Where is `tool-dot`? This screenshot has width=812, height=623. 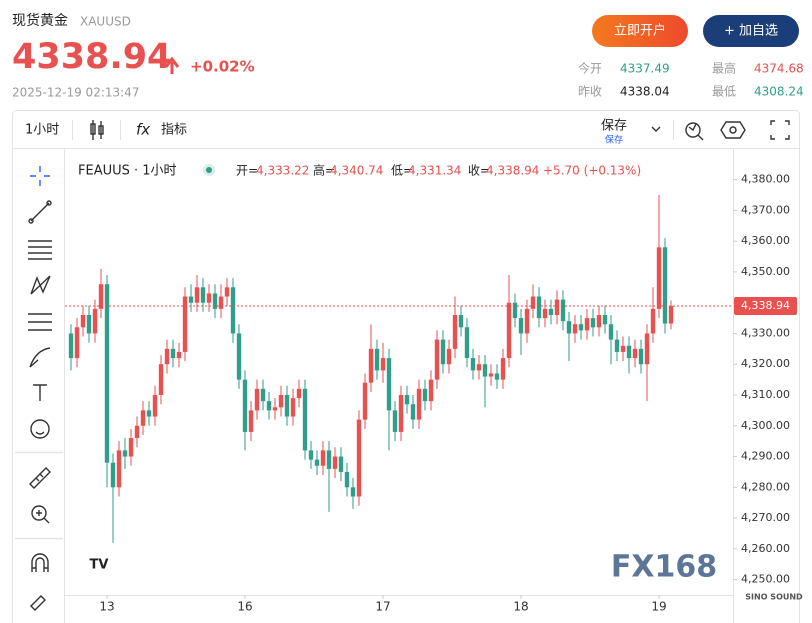
tool-dot is located at coordinates (49, 203).